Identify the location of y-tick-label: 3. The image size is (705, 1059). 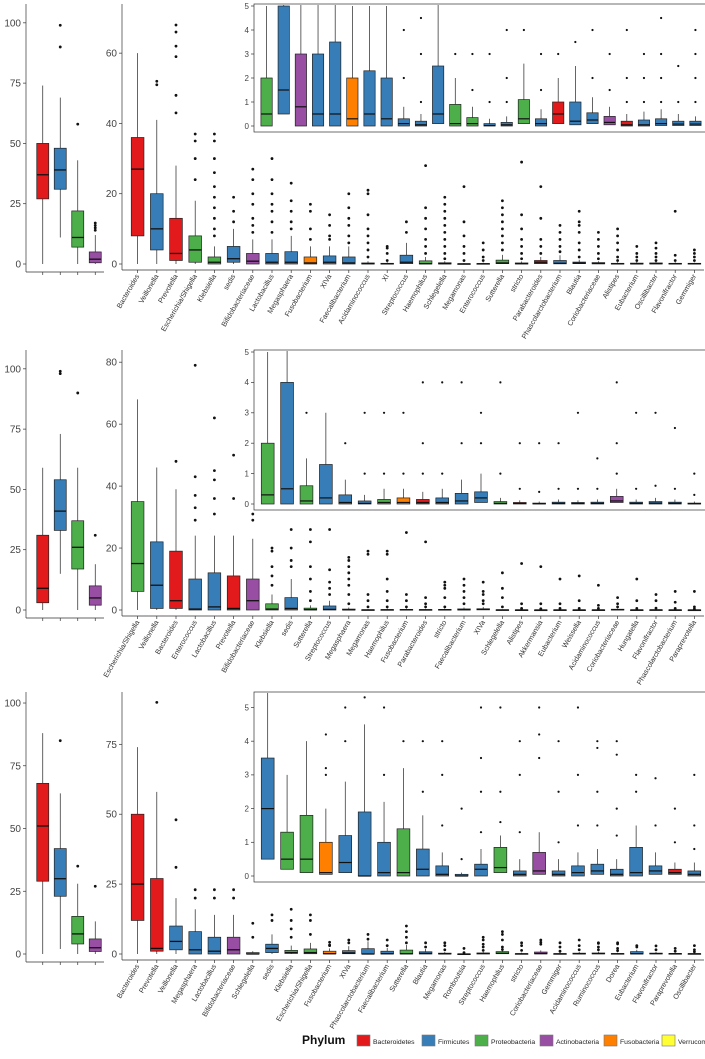
(247, 413).